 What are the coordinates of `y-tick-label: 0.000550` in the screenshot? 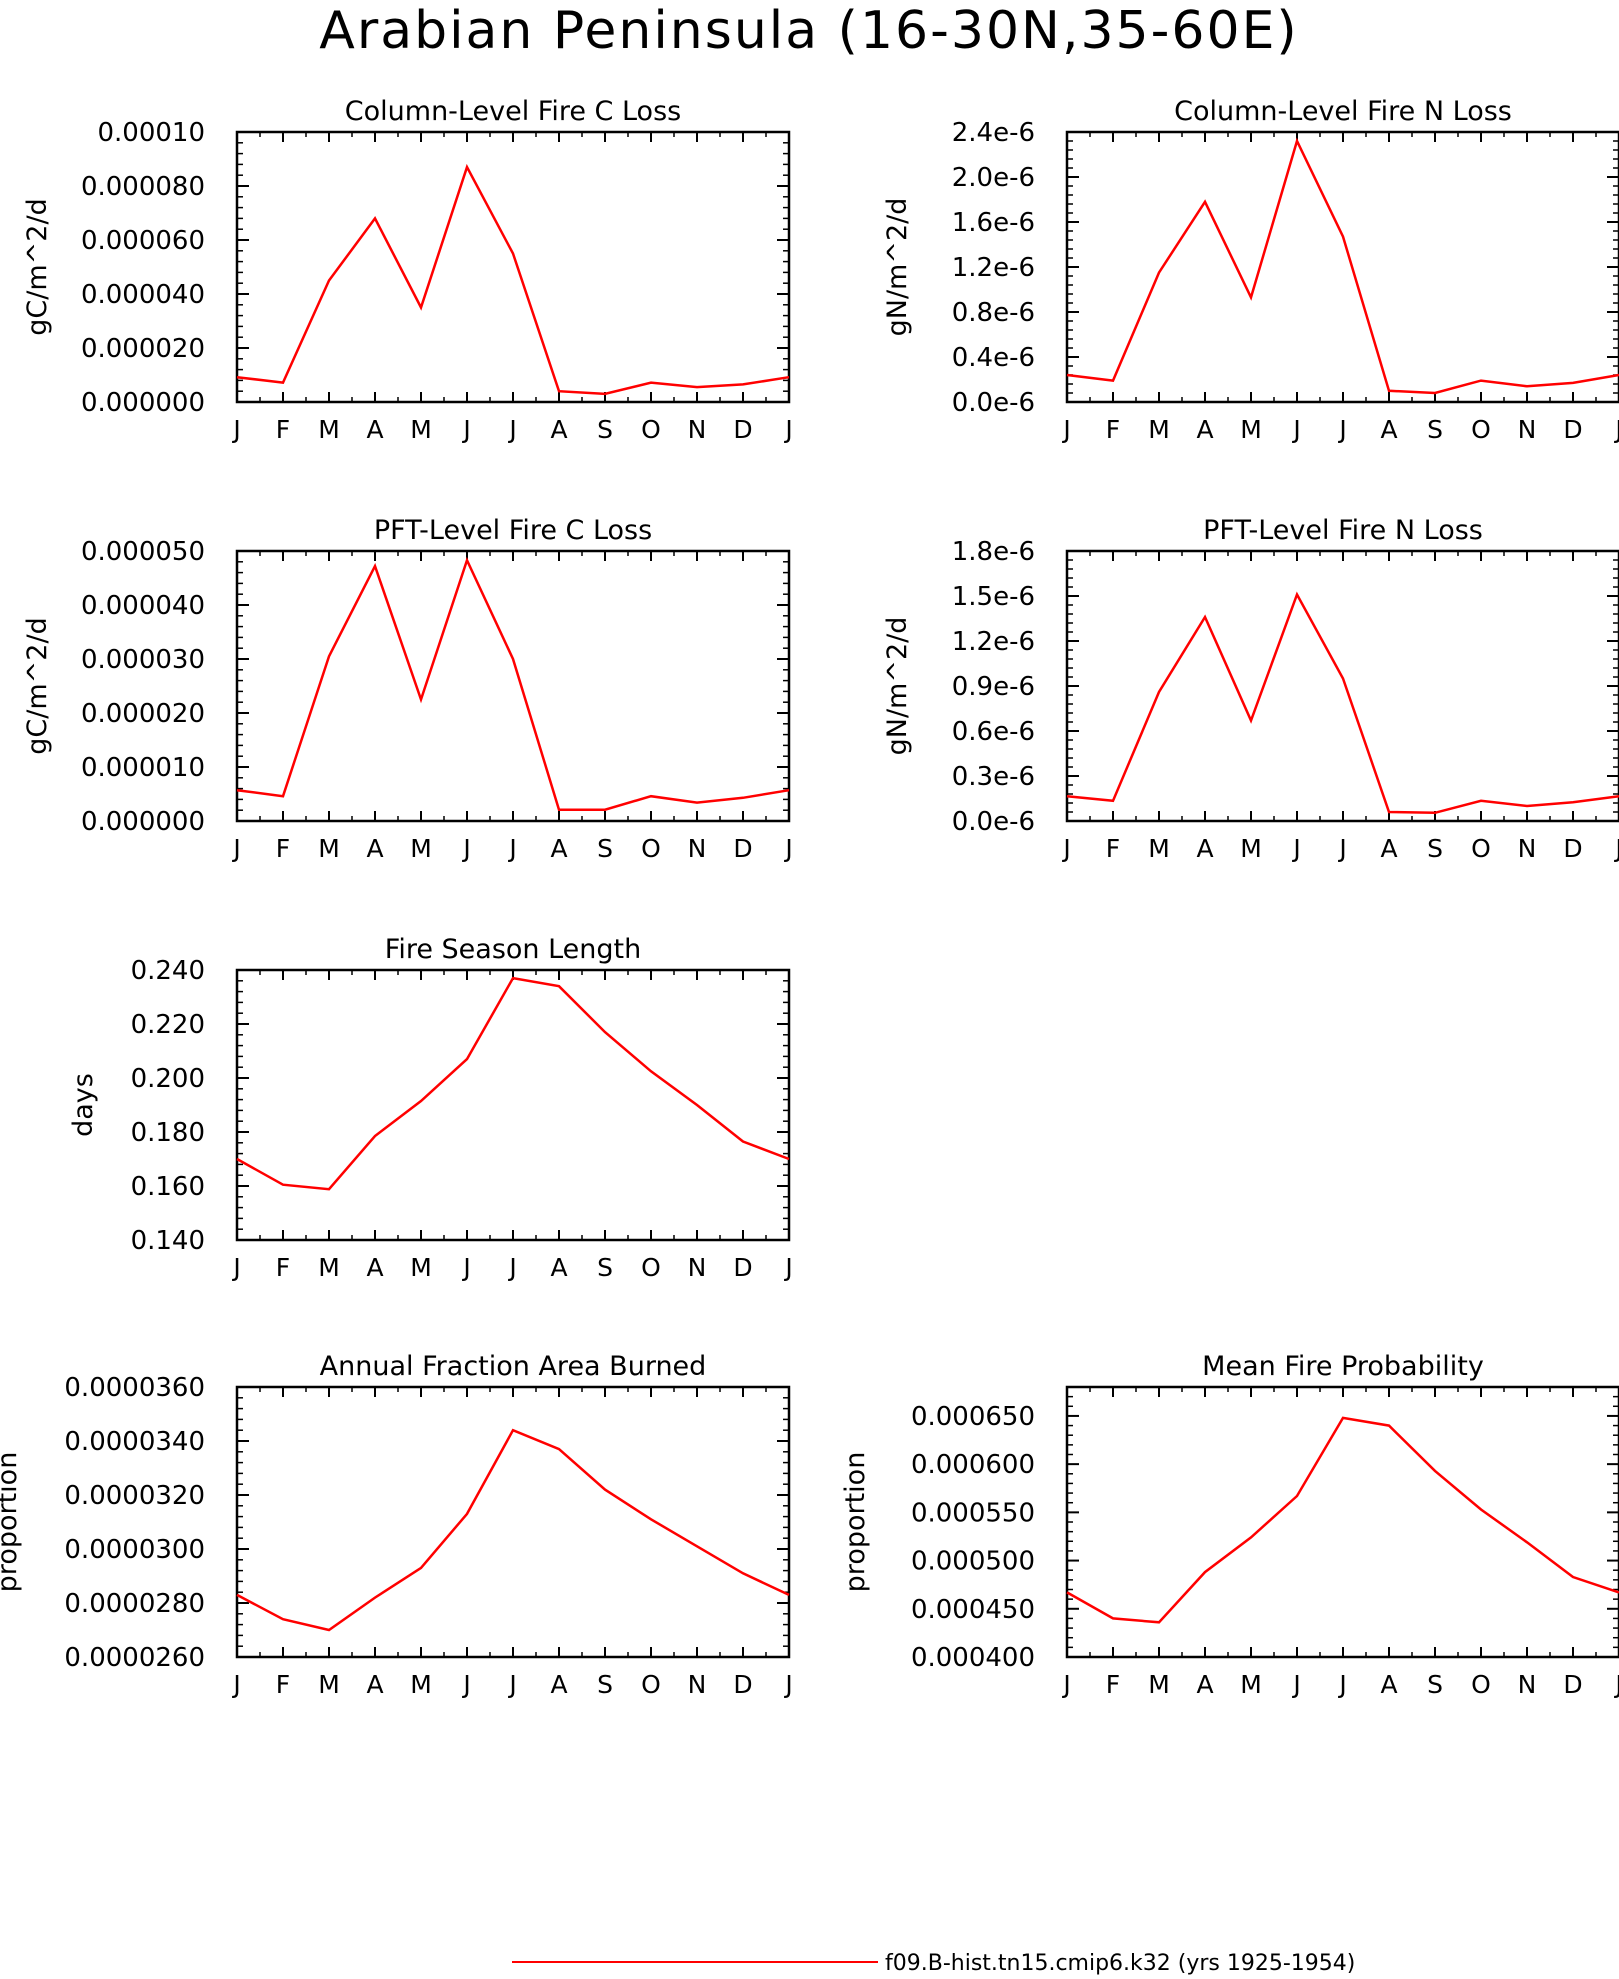 It's located at (973, 1513).